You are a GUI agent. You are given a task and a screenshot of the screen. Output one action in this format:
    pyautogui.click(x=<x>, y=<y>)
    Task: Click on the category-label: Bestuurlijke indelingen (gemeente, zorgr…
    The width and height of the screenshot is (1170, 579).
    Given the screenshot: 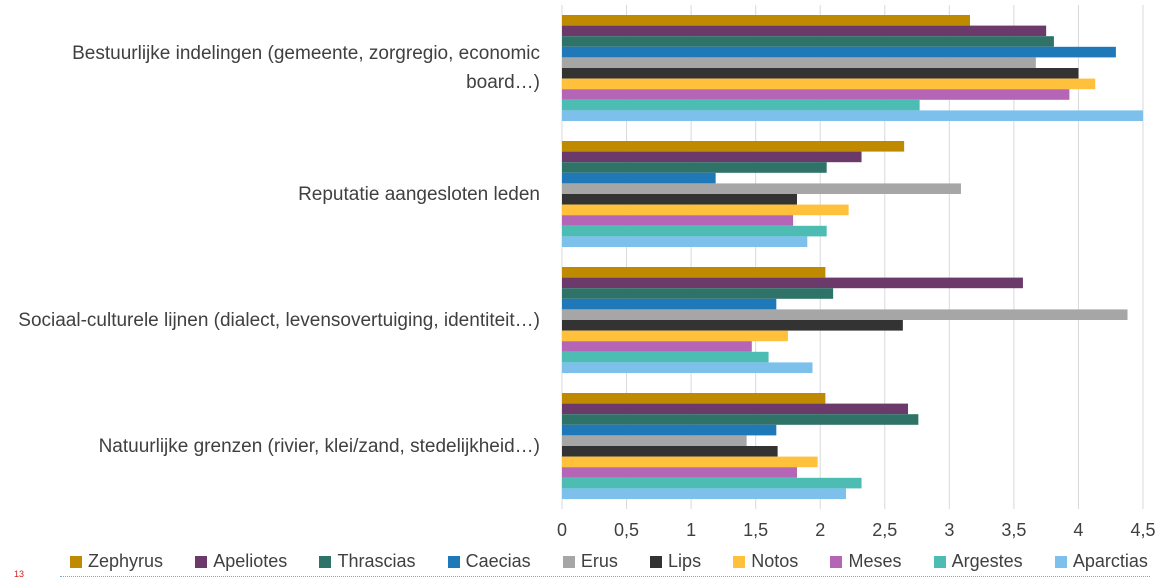 What is the action you would take?
    pyautogui.click(x=270, y=68)
    